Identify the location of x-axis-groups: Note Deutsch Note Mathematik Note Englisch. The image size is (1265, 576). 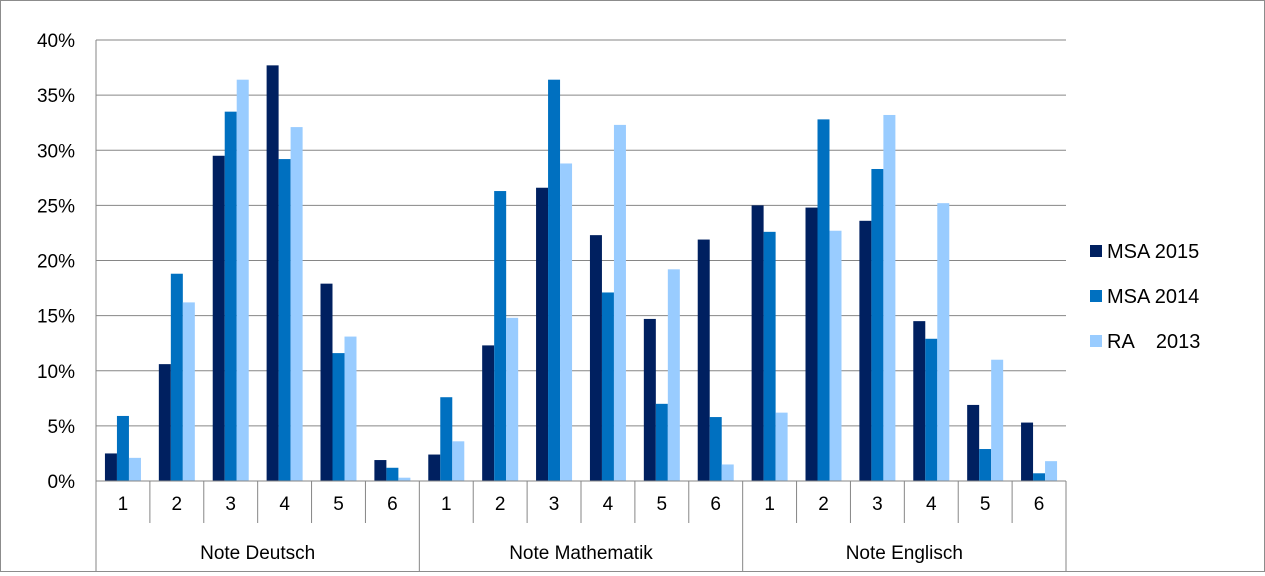
(581, 553).